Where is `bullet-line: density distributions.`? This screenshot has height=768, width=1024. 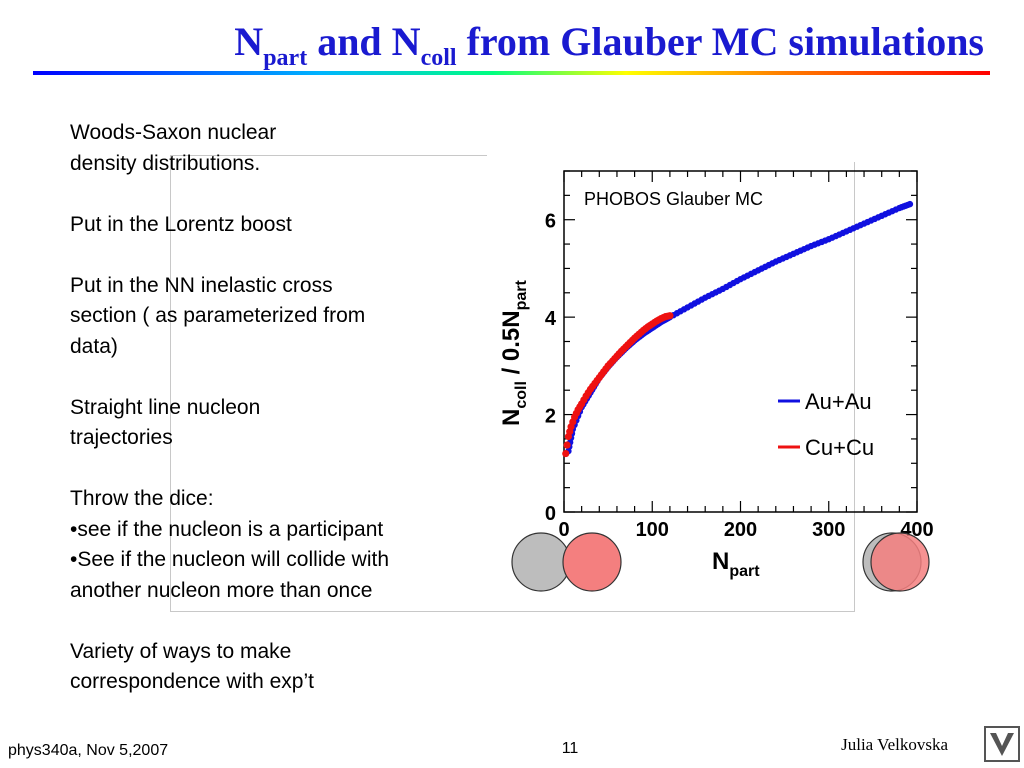
bullet-line: density distributions. is located at coordinates (165, 163).